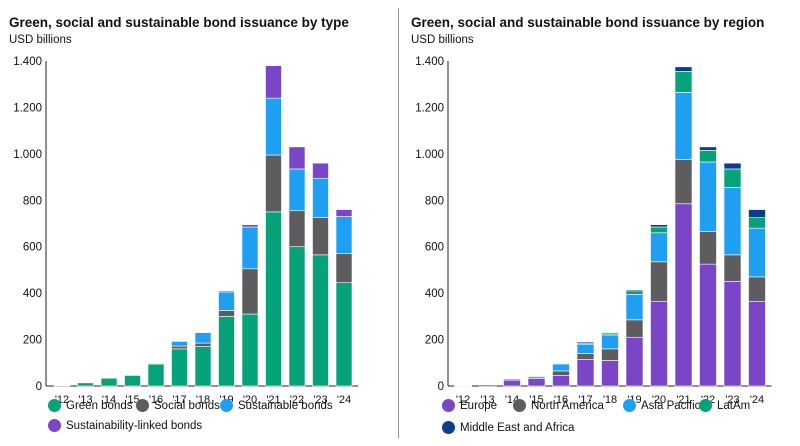 This screenshot has height=446, width=800. What do you see at coordinates (659, 400) in the screenshot?
I see `x-tick-label: '20` at bounding box center [659, 400].